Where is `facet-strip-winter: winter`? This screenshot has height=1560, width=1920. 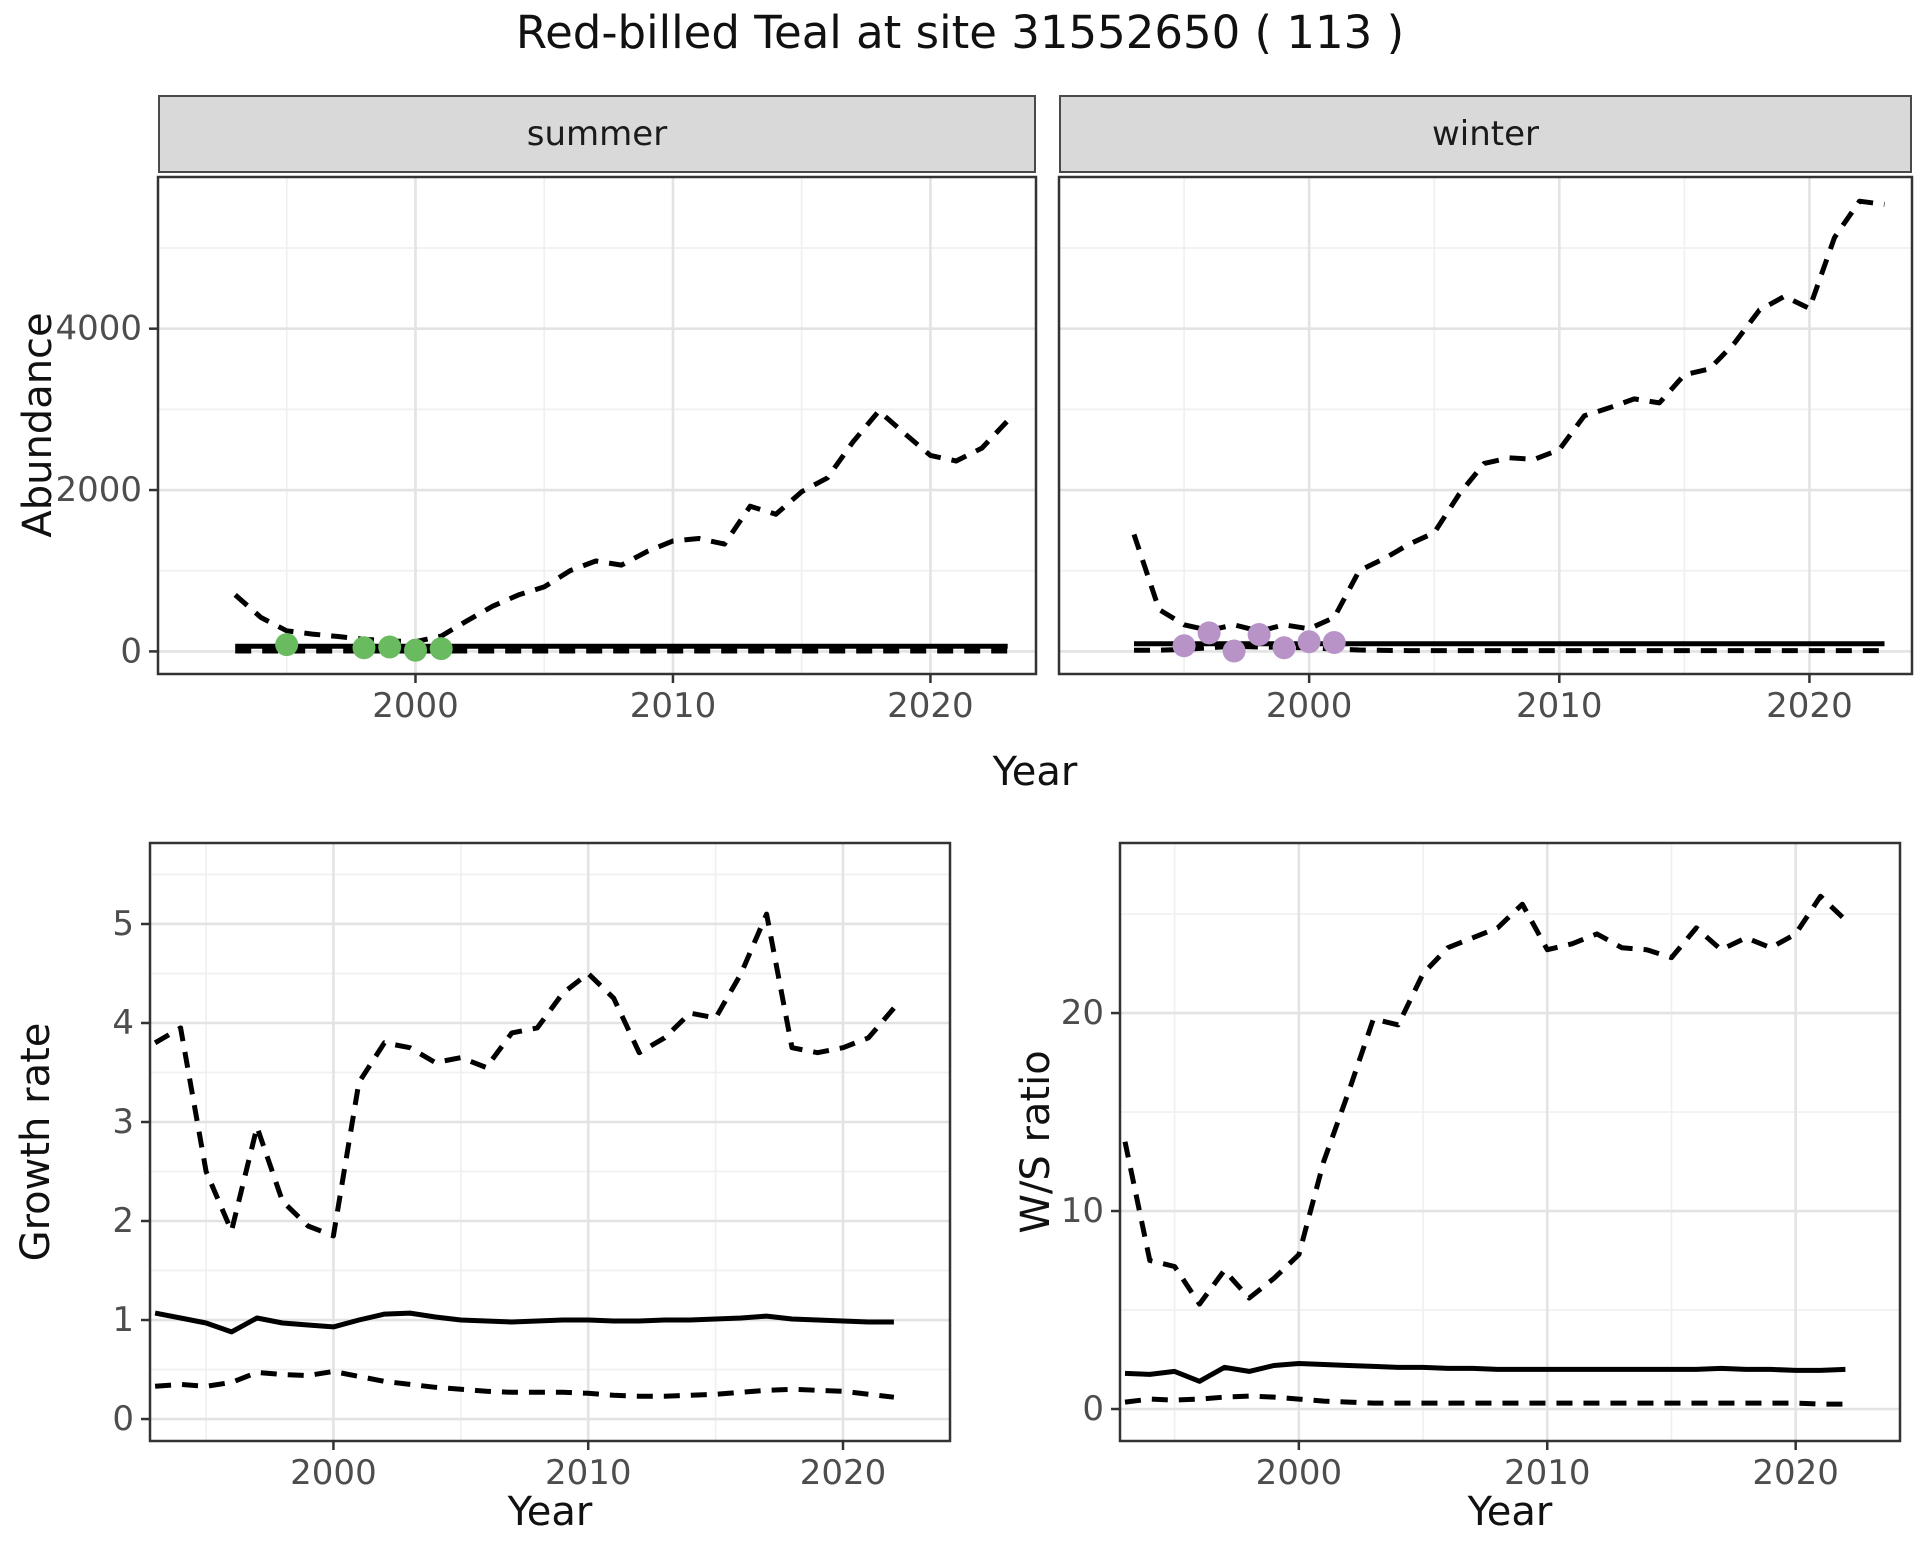
facet-strip-winter: winter is located at coordinates (1485, 134).